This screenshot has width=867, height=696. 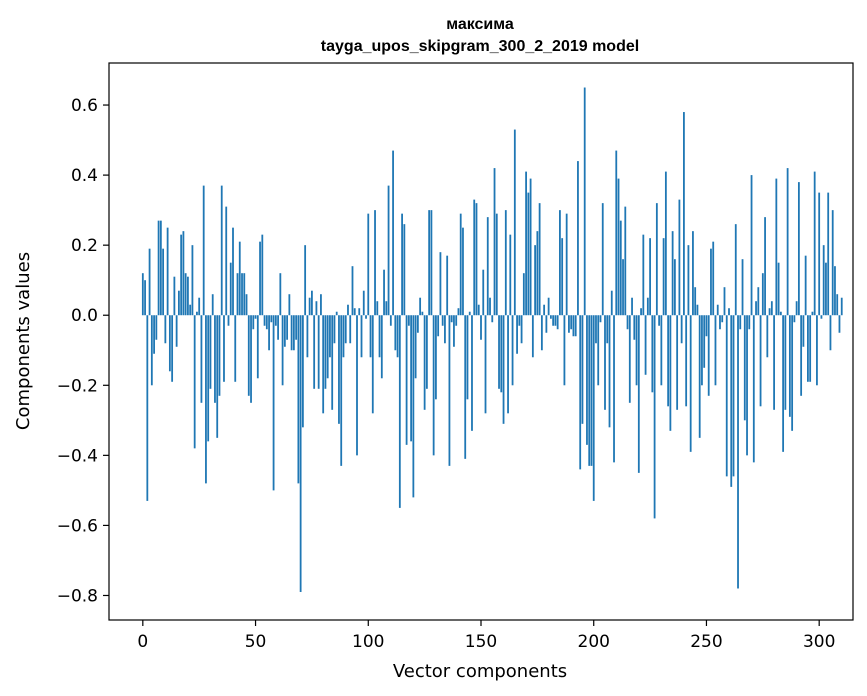 What do you see at coordinates (481, 642) in the screenshot?
I see `x-tick-label: 150` at bounding box center [481, 642].